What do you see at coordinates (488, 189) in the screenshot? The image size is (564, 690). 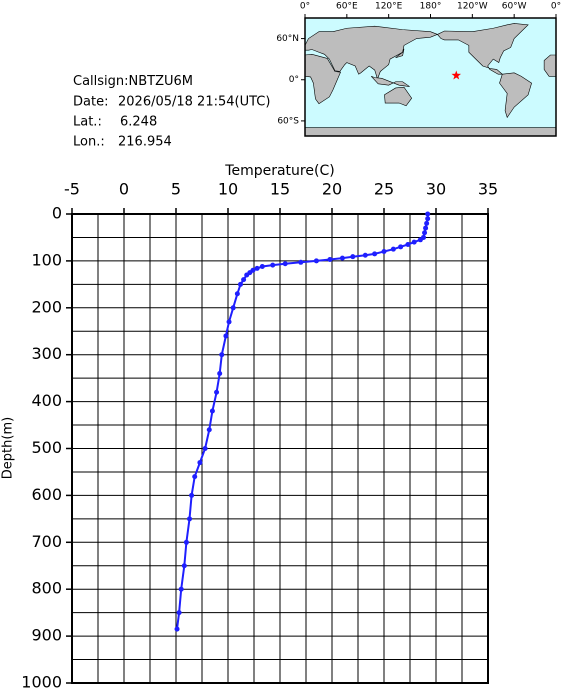 I see `x-tick-label: 35` at bounding box center [488, 189].